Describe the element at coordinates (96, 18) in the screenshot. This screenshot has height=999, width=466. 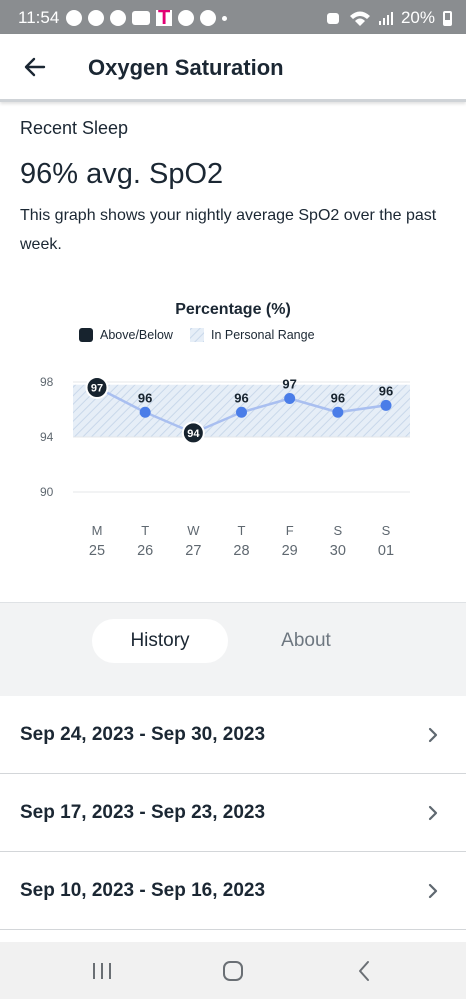
I see `messenger-icon` at that location.